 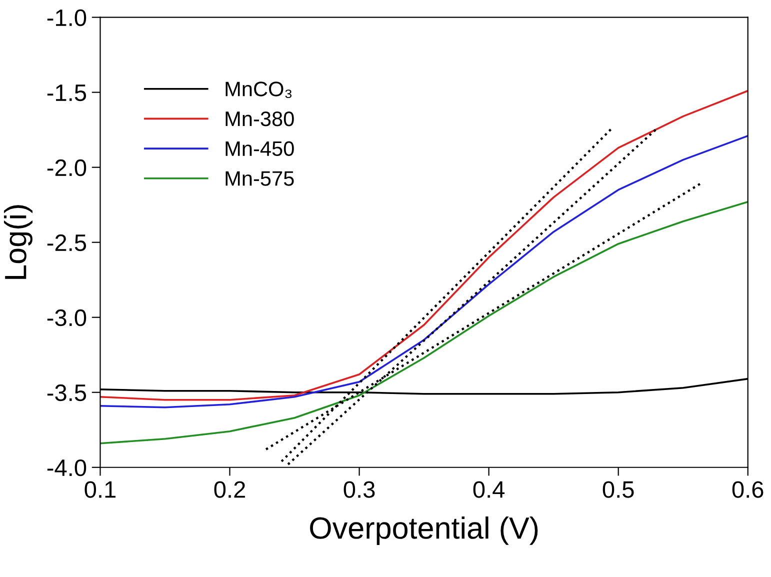 I want to click on y-tick-label: -4.0, so click(x=66, y=467).